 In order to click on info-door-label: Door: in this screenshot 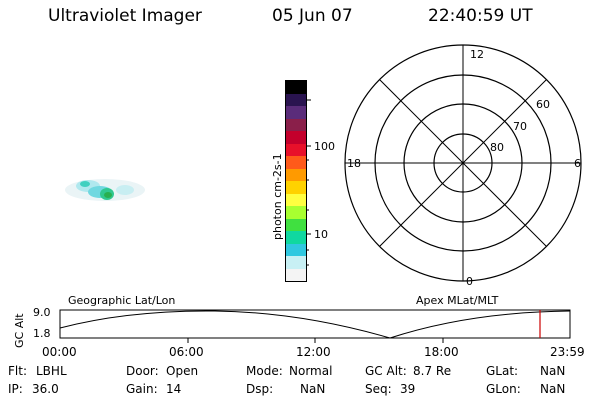, I will do `click(142, 371)`.